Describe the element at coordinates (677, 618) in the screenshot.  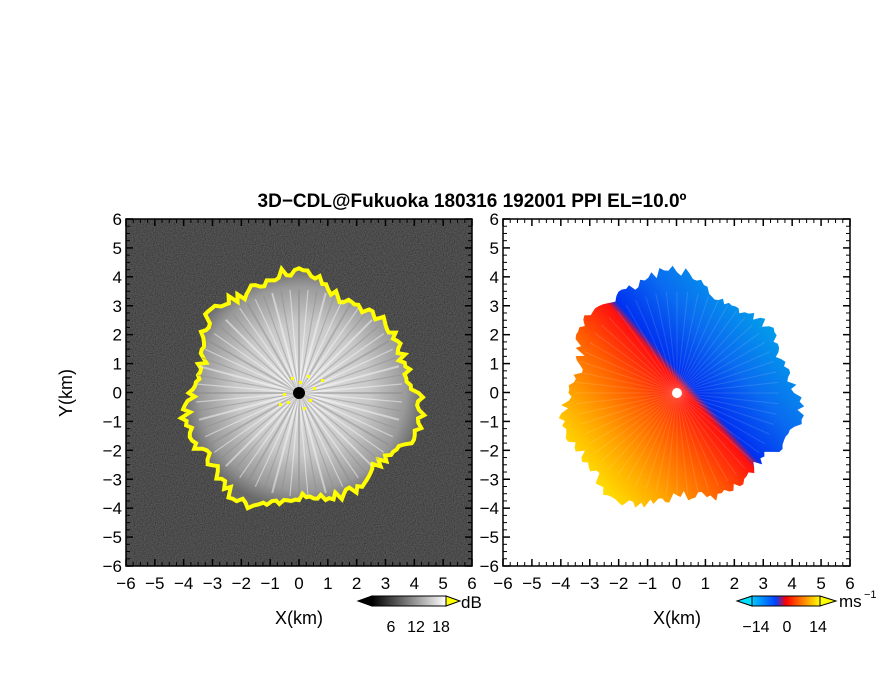
I see `right-x-axis-label: X(km)` at that location.